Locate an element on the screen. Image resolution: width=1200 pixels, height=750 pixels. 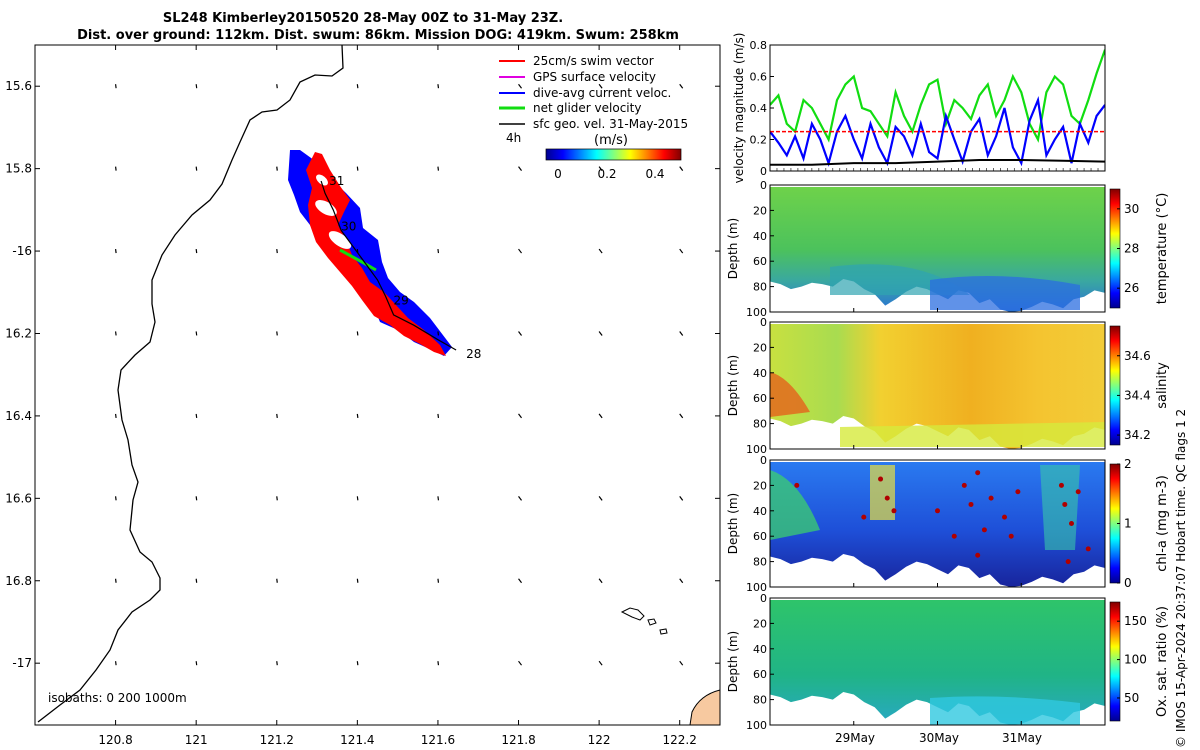
time-axis: 29May 30May 31May is located at coordinates (938, 738).